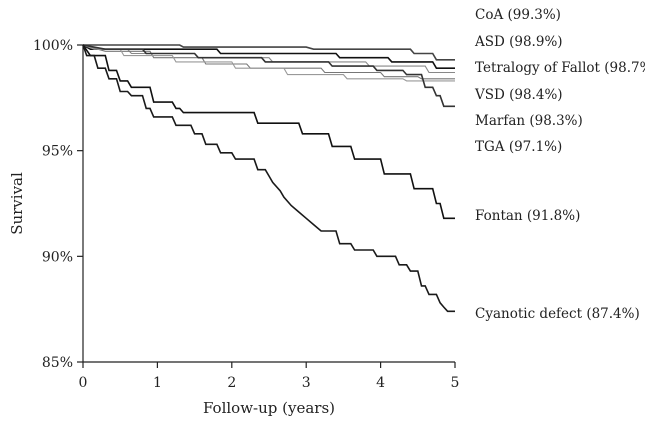  What do you see at coordinates (306, 383) in the screenshot?
I see `x-tick-label: 3` at bounding box center [306, 383].